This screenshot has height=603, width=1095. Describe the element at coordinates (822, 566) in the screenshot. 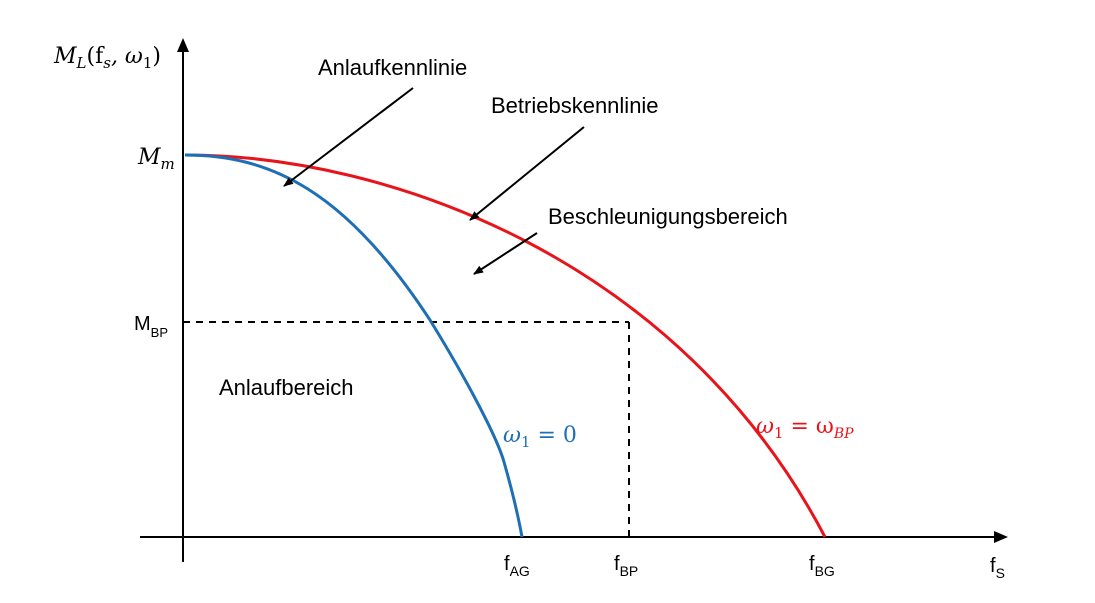

I see `x-tick-fbg: fBG` at that location.